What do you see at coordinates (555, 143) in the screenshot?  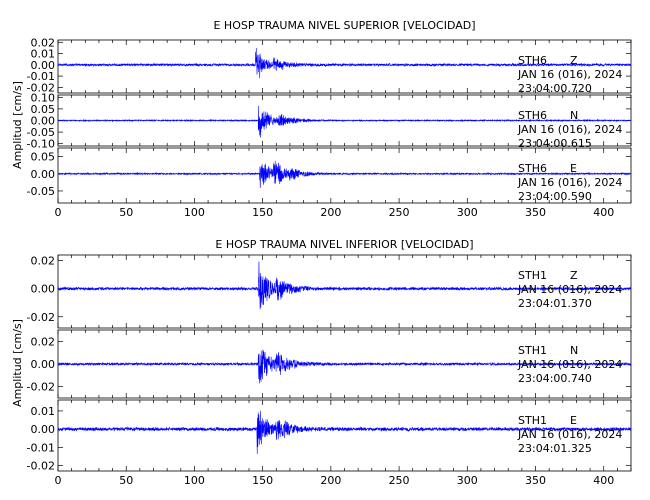 I see `event-time-label: 23:04:00.615` at bounding box center [555, 143].